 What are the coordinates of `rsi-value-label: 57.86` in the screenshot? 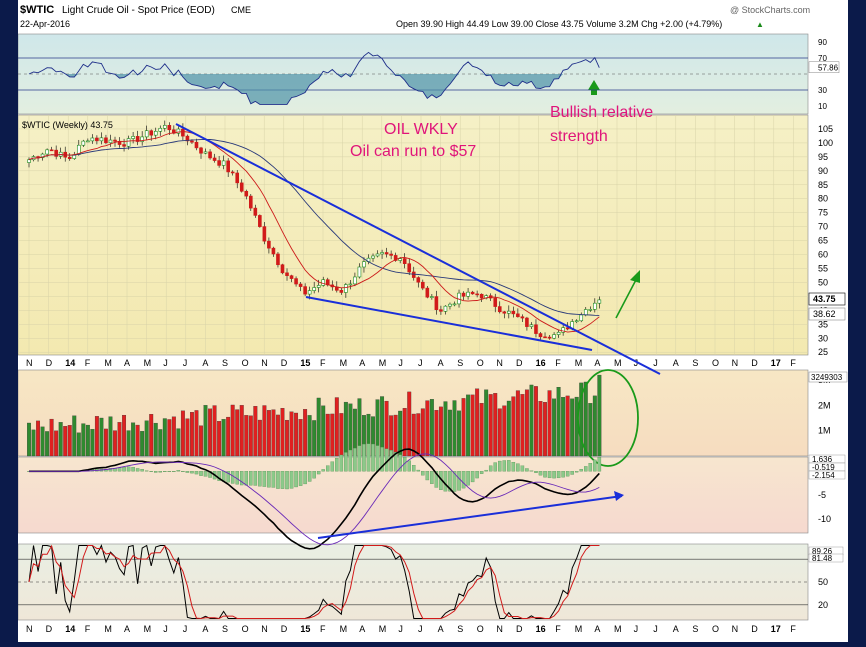 It's located at (828, 68).